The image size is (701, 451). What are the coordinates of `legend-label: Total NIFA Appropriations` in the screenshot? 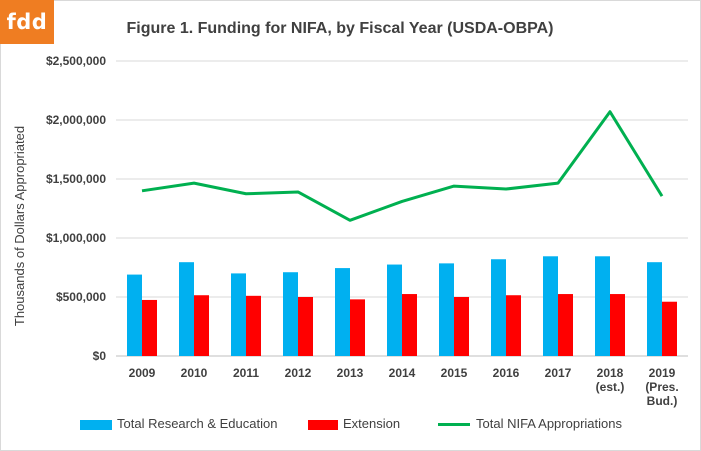 It's located at (549, 423).